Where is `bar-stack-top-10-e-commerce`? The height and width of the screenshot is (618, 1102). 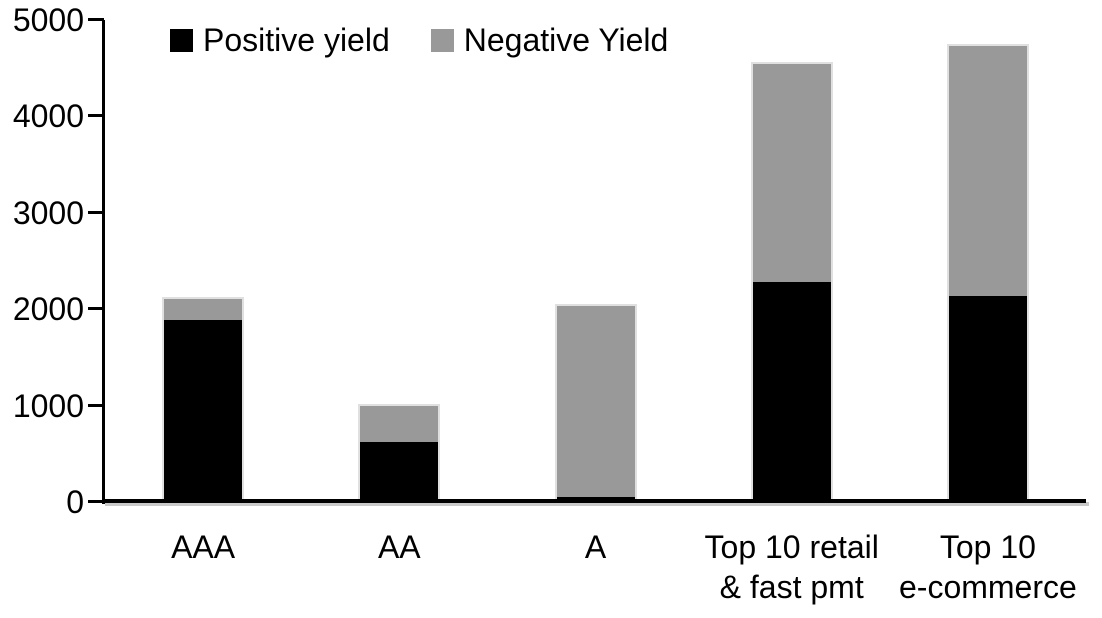
bar-stack-top-10-e-commerce is located at coordinates (987, 274).